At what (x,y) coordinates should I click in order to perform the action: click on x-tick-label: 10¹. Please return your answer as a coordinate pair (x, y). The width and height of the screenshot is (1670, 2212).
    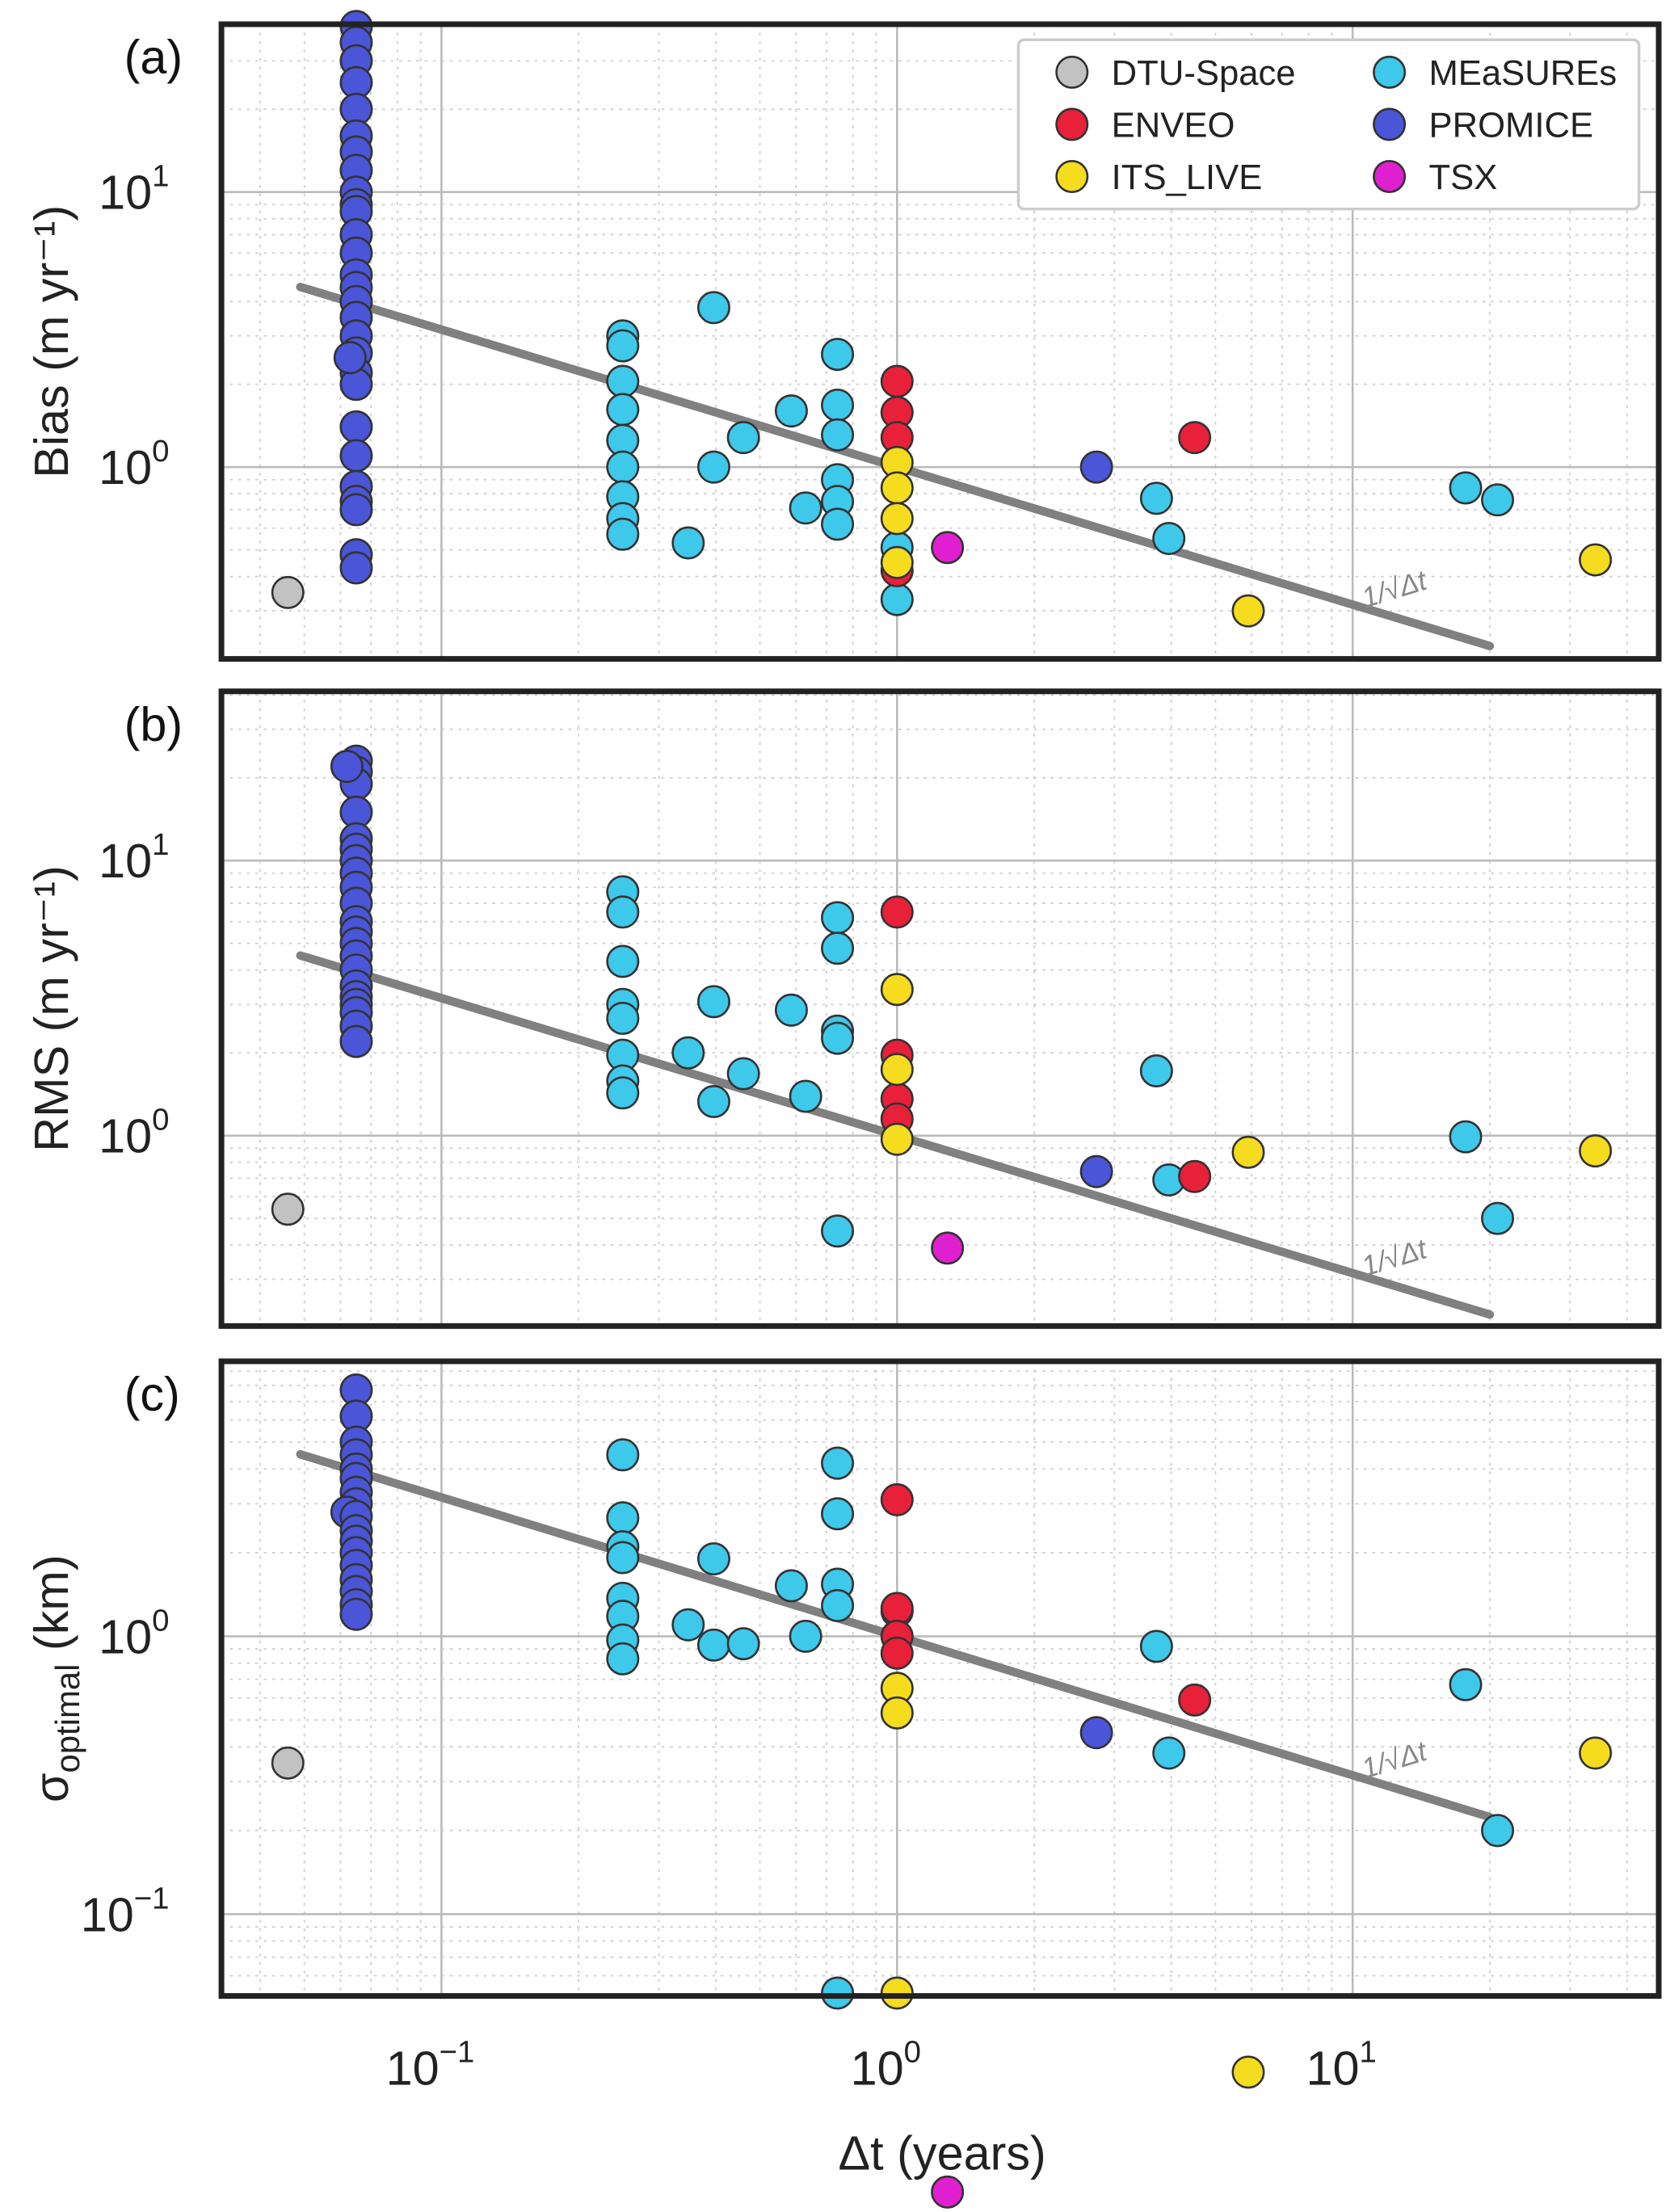
    Looking at the image, I should click on (1341, 2065).